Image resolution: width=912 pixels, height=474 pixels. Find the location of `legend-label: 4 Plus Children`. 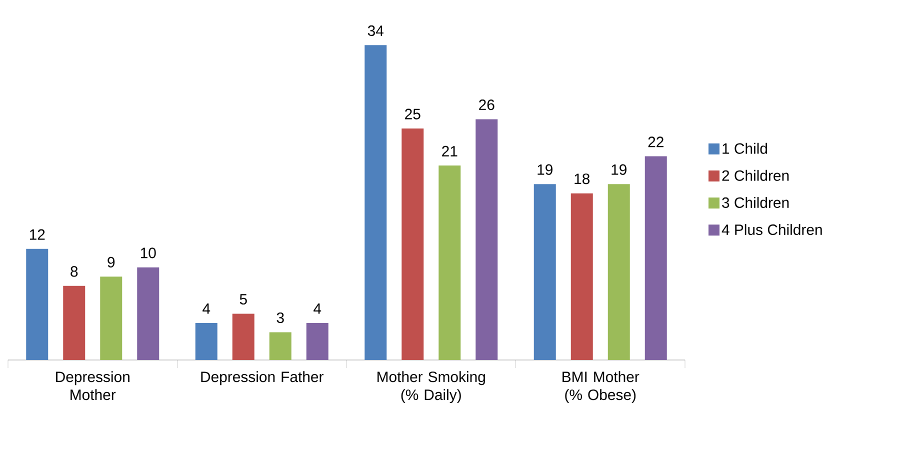

legend-label: 4 Plus Children is located at coordinates (772, 230).